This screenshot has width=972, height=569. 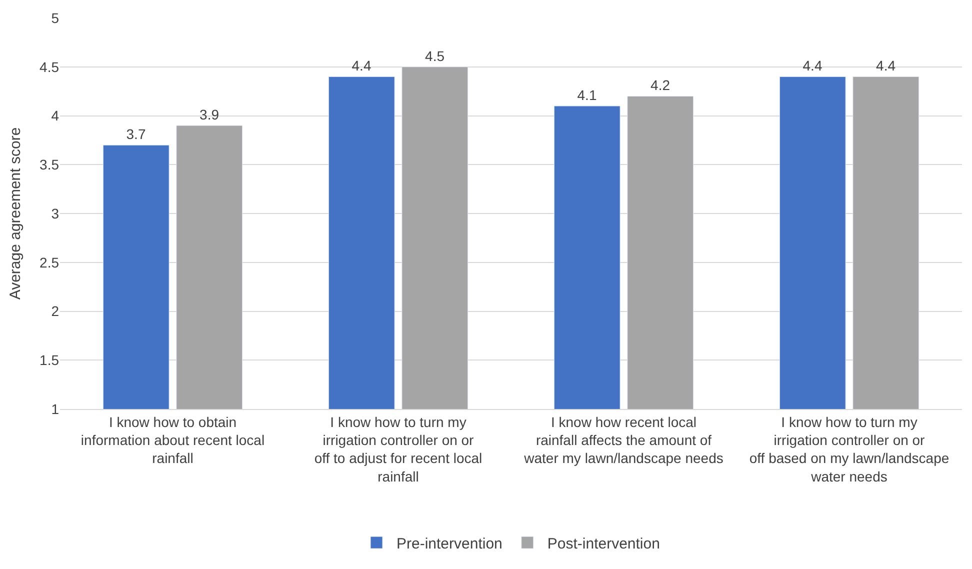 What do you see at coordinates (136, 134) in the screenshot?
I see `data-label: 3.7` at bounding box center [136, 134].